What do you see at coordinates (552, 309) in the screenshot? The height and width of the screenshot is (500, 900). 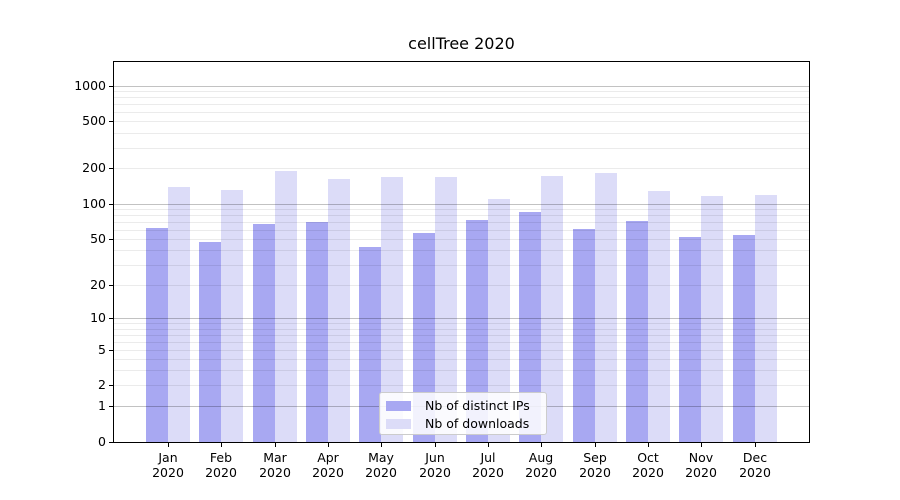 I see `bar-downloads-aug` at bounding box center [552, 309].